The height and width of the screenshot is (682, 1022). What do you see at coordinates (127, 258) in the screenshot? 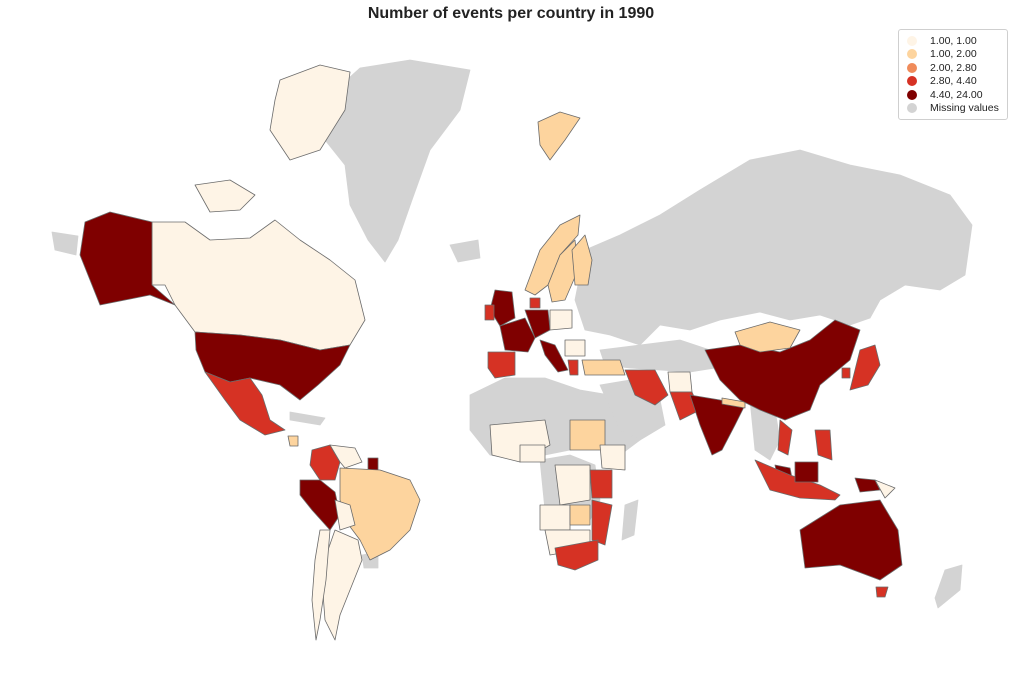
I see `alaska` at bounding box center [127, 258].